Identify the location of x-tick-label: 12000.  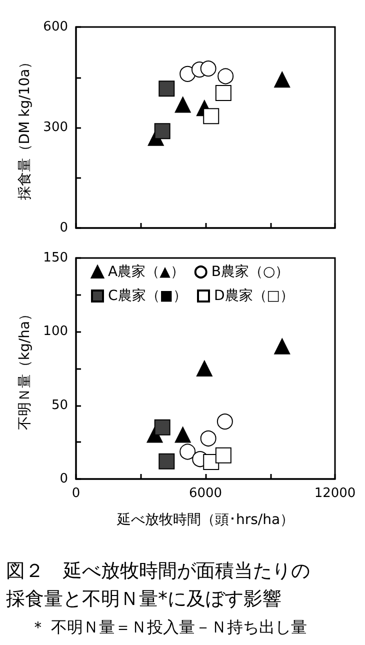
(335, 493).